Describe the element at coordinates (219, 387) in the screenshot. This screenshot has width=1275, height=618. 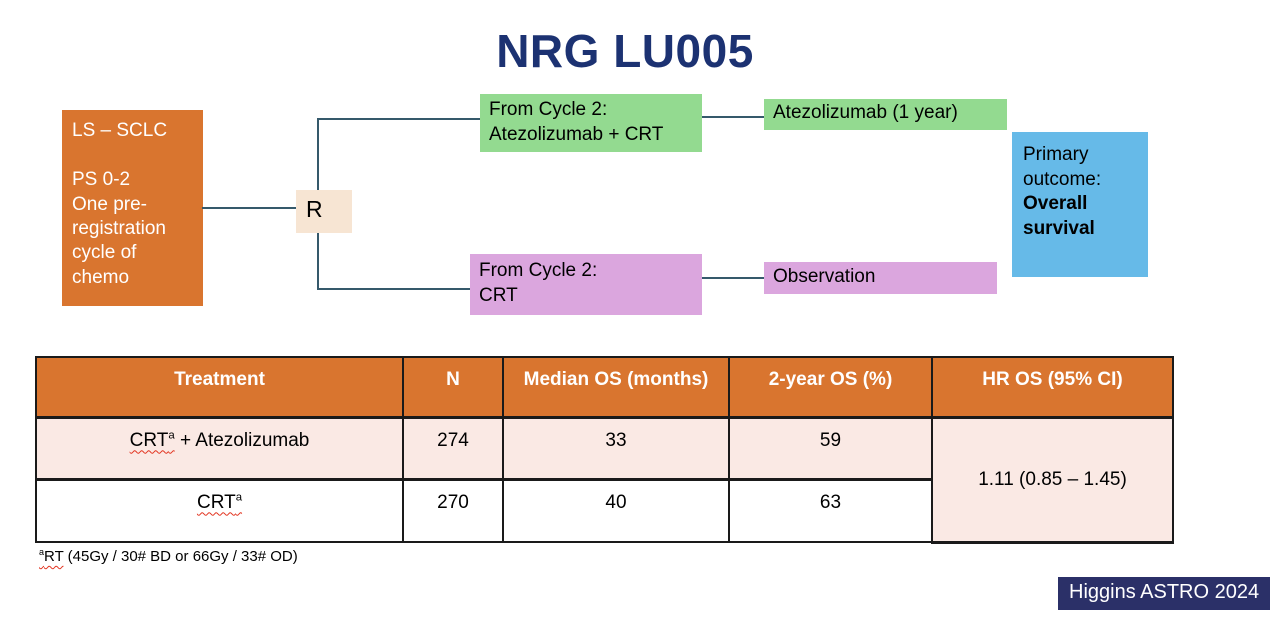
I see `col-header-treatment: Treatment` at that location.